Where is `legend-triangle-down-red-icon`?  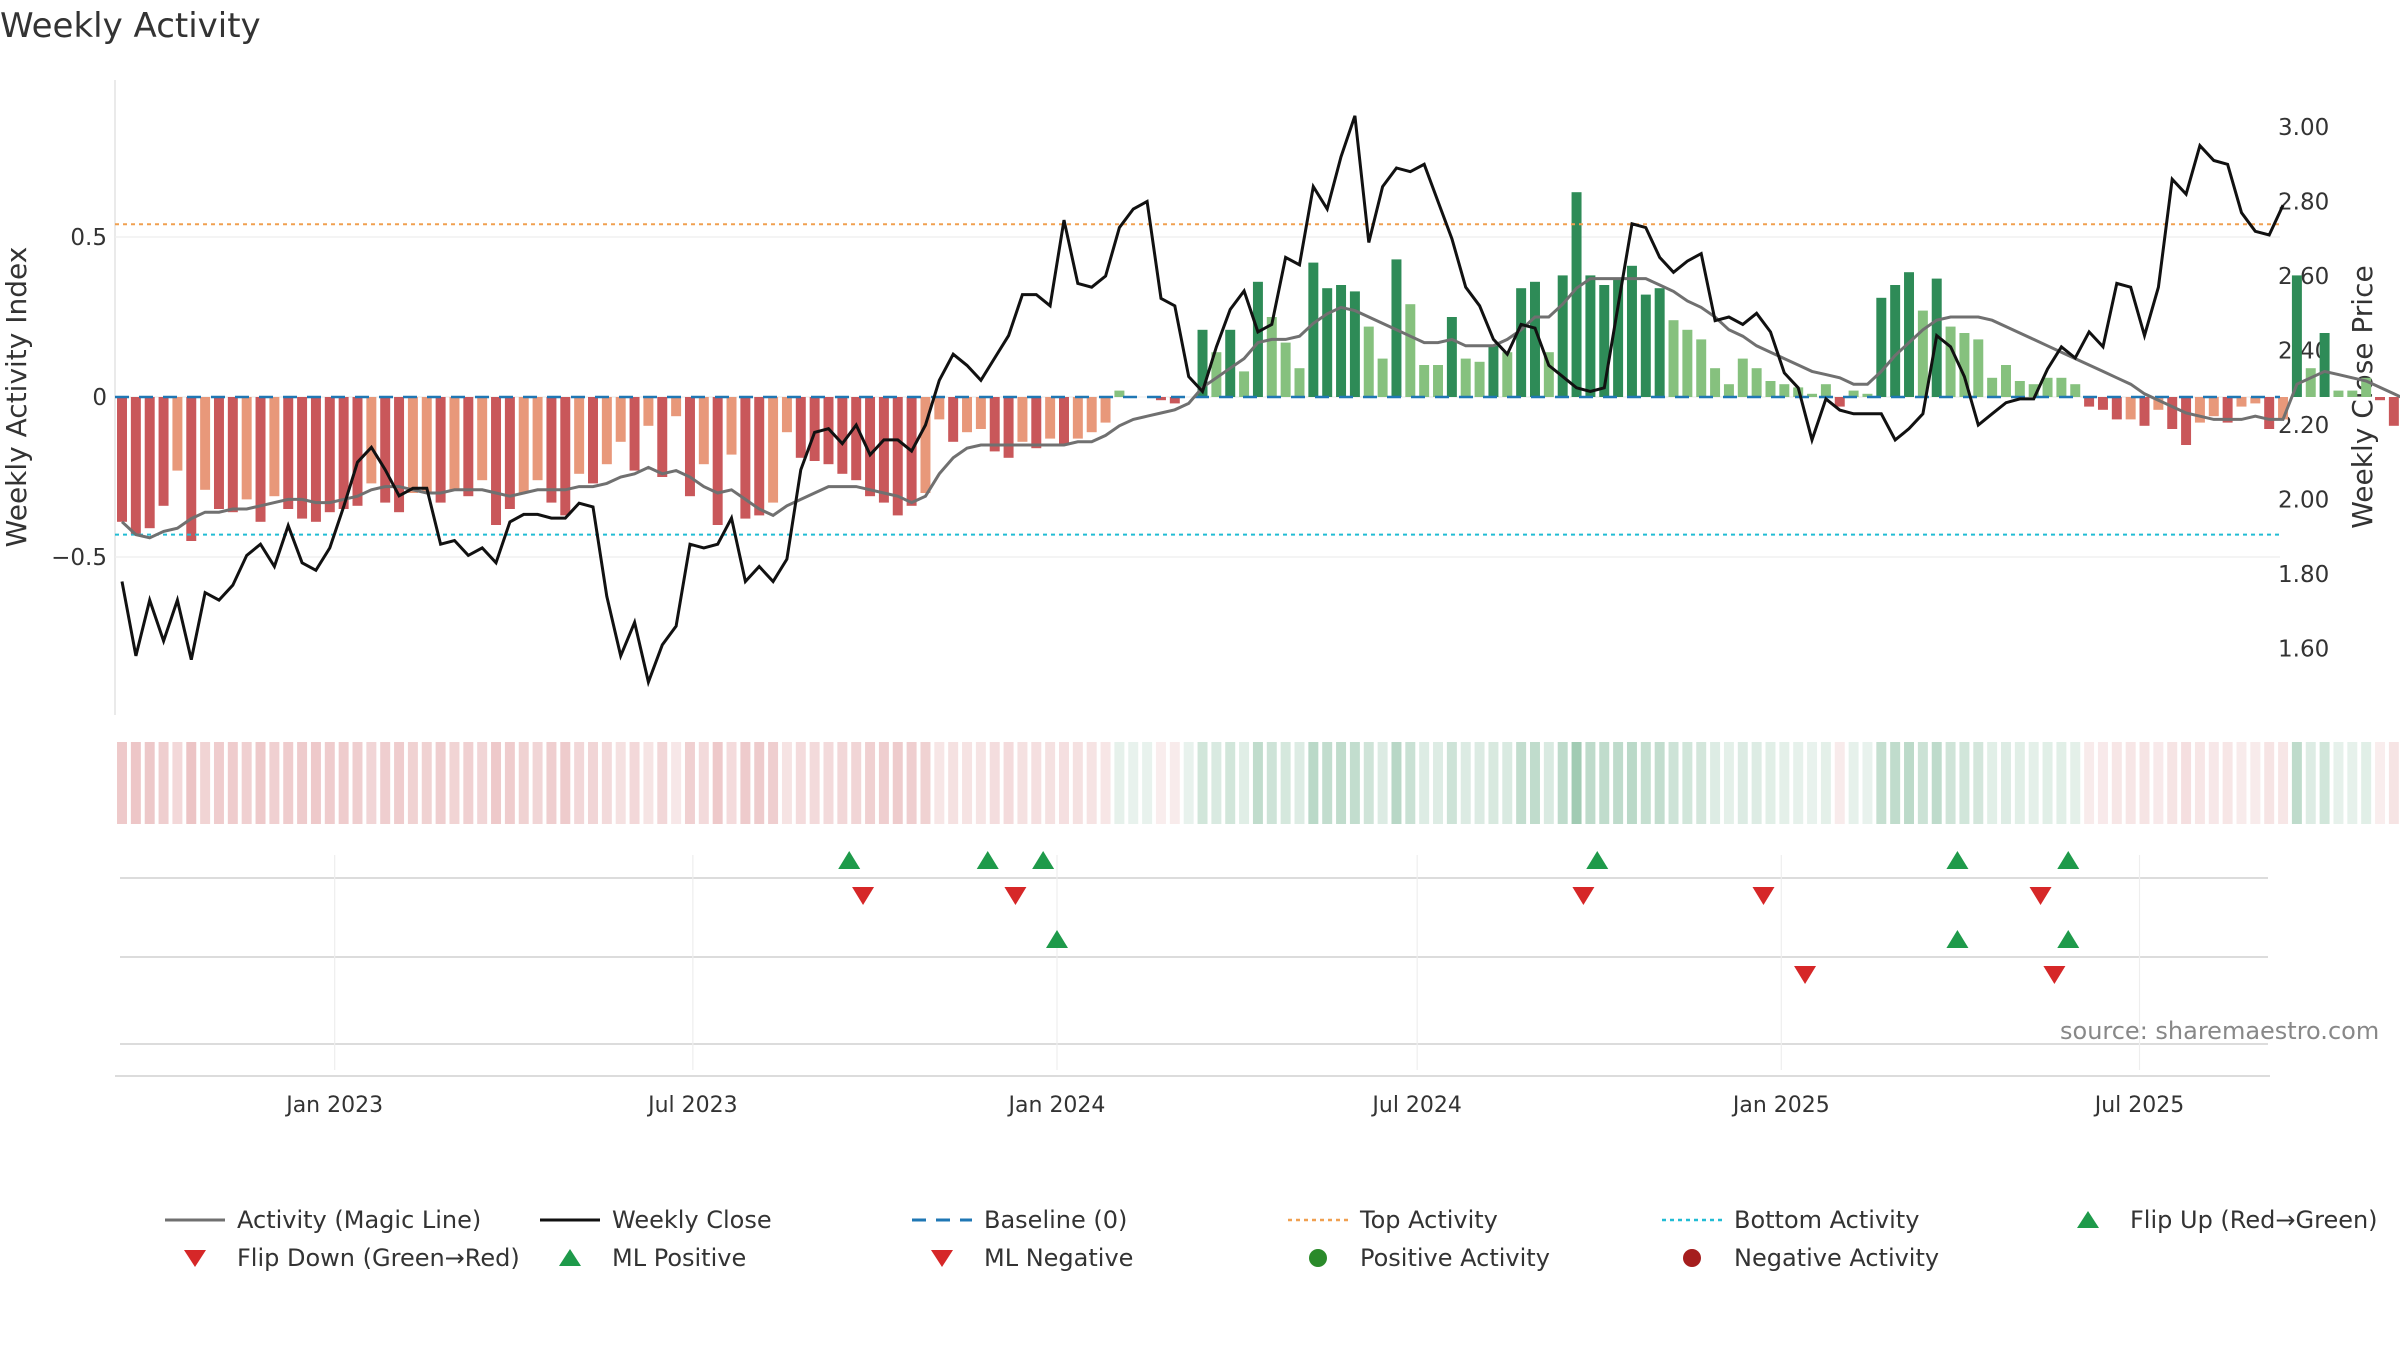
legend-triangle-down-red-icon is located at coordinates (195, 1258).